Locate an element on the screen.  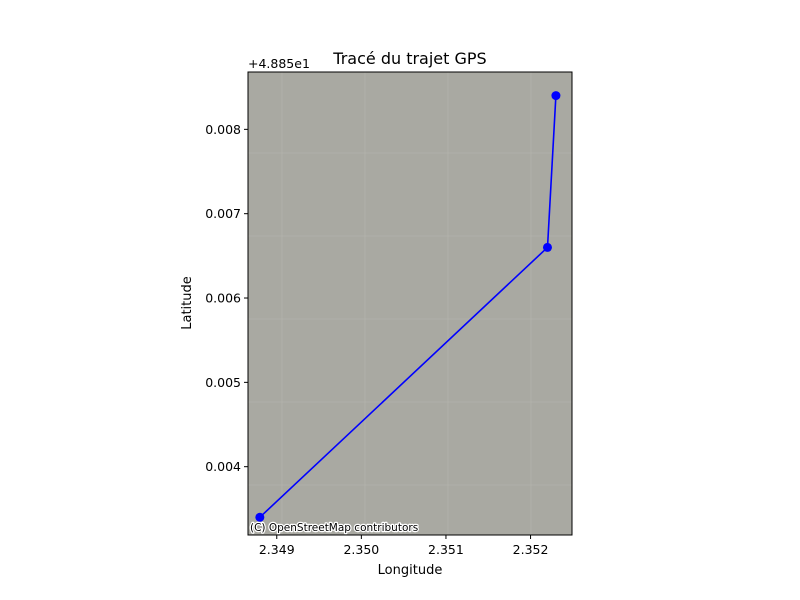
chart-title: Tracé du trajet GPS is located at coordinates (409, 58).